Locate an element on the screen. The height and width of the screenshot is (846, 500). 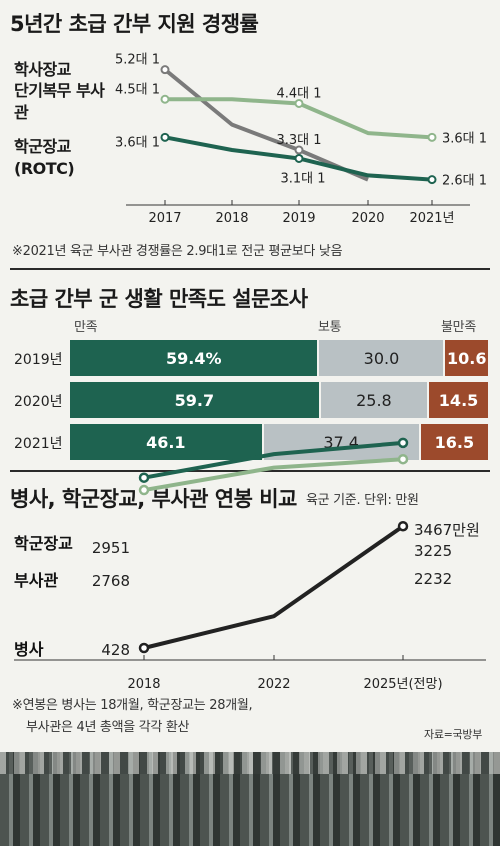
chart3-end-value: 2232 is located at coordinates (433, 579).